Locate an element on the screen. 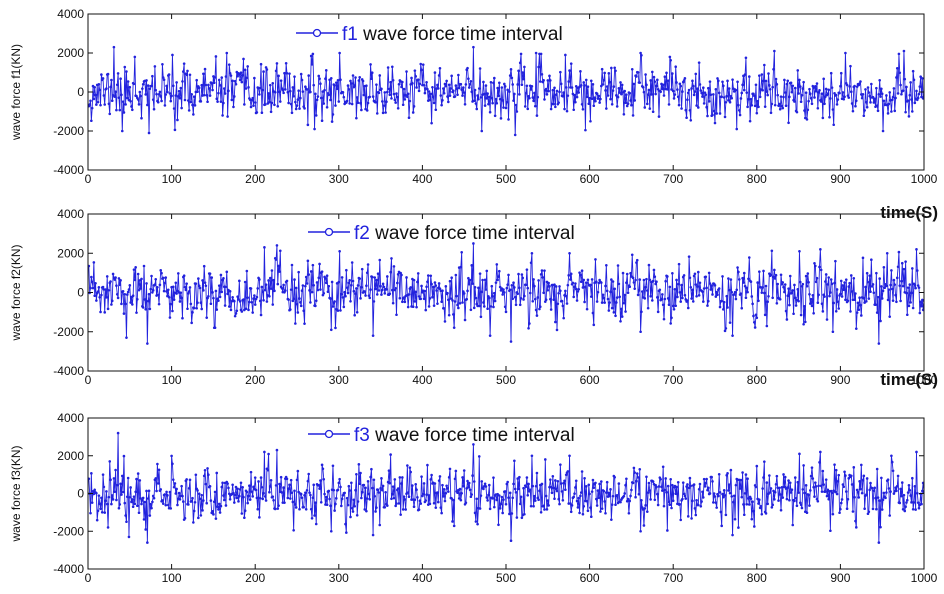 The height and width of the screenshot is (594, 944). y-tick-label: -4000 is located at coordinates (68, 569).